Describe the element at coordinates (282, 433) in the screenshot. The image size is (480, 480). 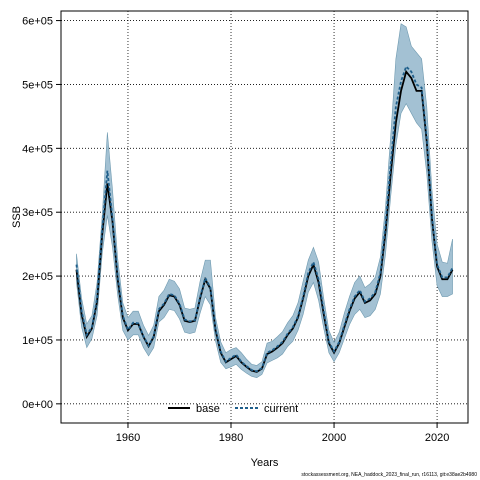
I see `x-axis: 1960 1980 2000 2020` at that location.